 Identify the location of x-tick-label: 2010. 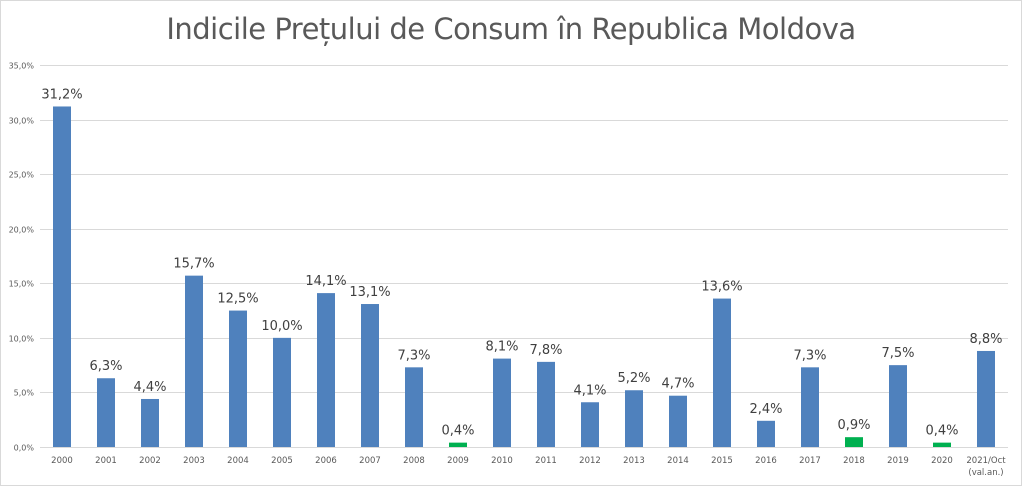
(502, 461).